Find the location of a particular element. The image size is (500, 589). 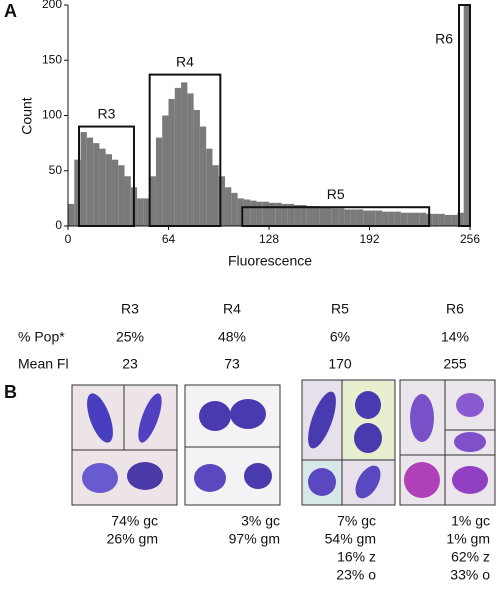

x-tick-label: 192 is located at coordinates (369, 239).